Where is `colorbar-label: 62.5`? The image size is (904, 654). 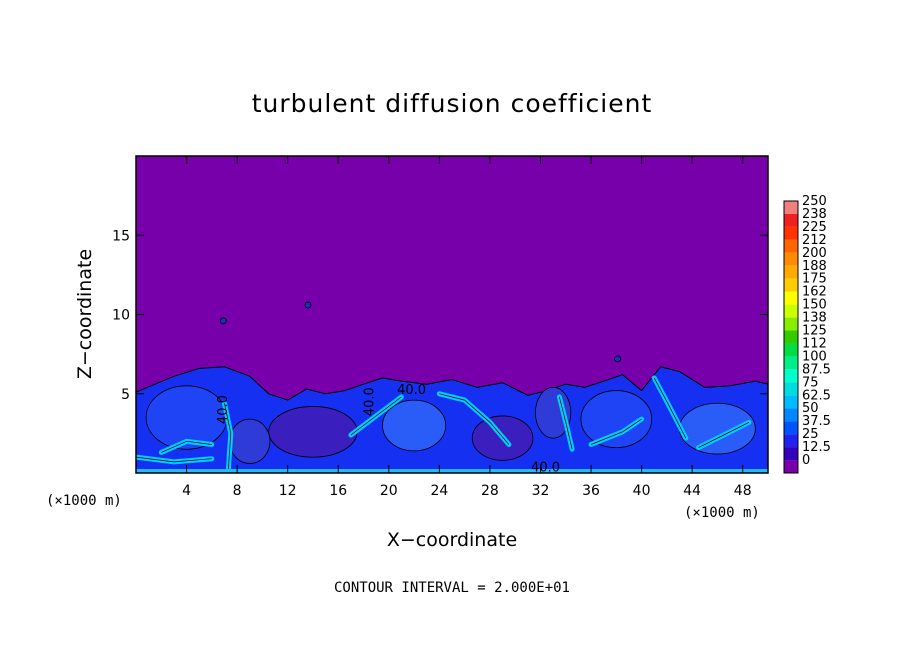 colorbar-label: 62.5 is located at coordinates (816, 395).